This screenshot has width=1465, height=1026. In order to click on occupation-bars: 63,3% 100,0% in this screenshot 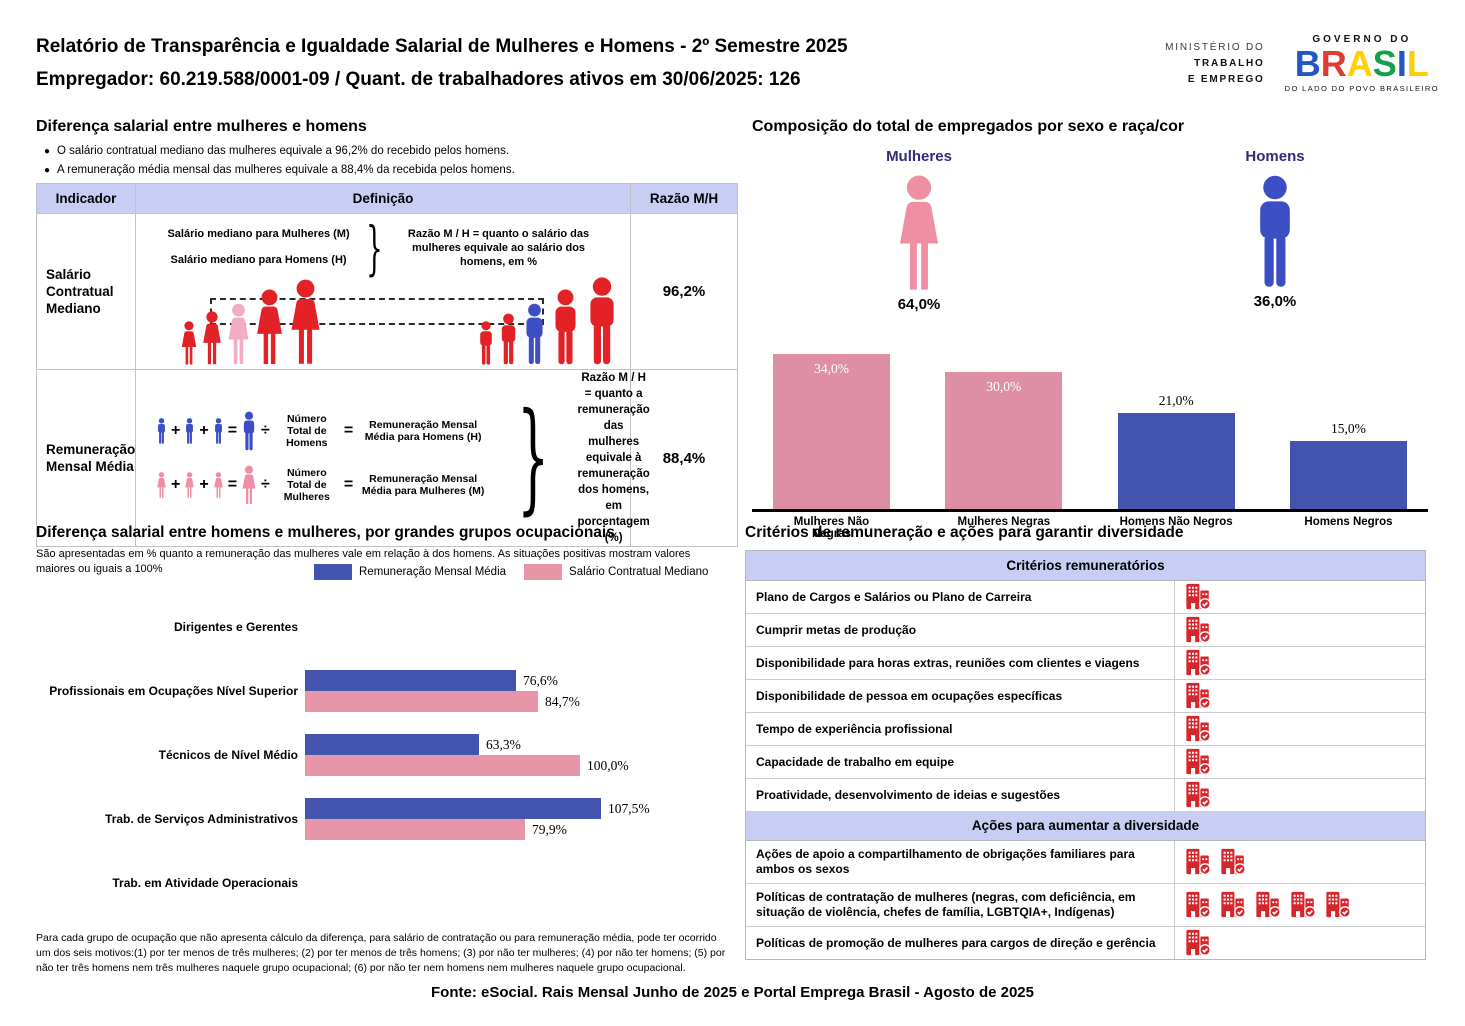, I will do `click(523, 755)`.